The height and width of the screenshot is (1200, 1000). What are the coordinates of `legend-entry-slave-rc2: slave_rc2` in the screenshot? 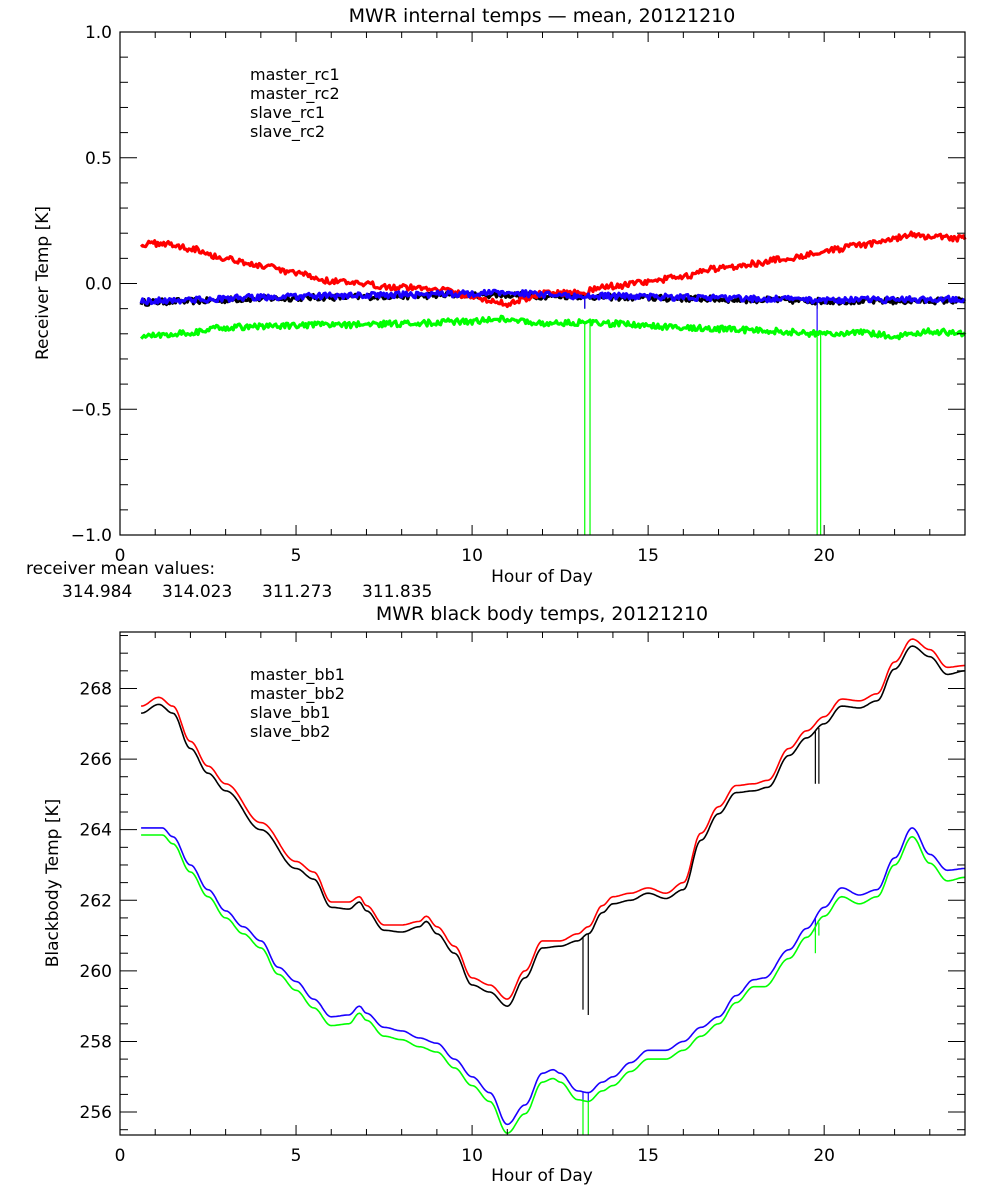 It's located at (287, 132).